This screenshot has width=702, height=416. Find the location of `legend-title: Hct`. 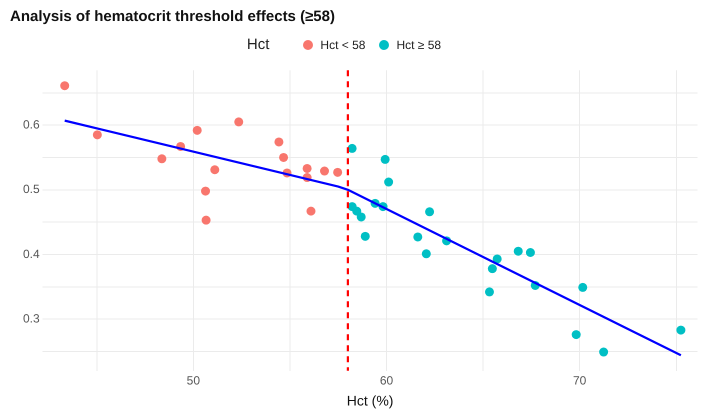

legend-title: Hct is located at coordinates (258, 44).